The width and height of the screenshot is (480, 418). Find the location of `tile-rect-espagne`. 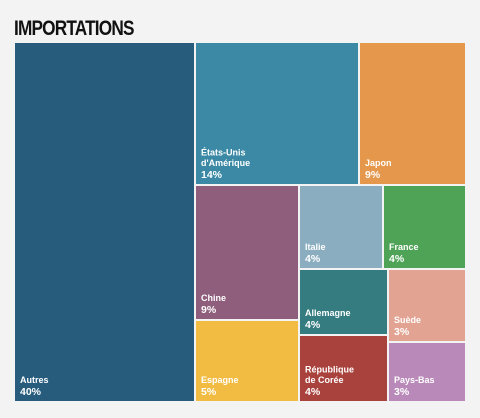

tile-rect-espagne is located at coordinates (247, 361).